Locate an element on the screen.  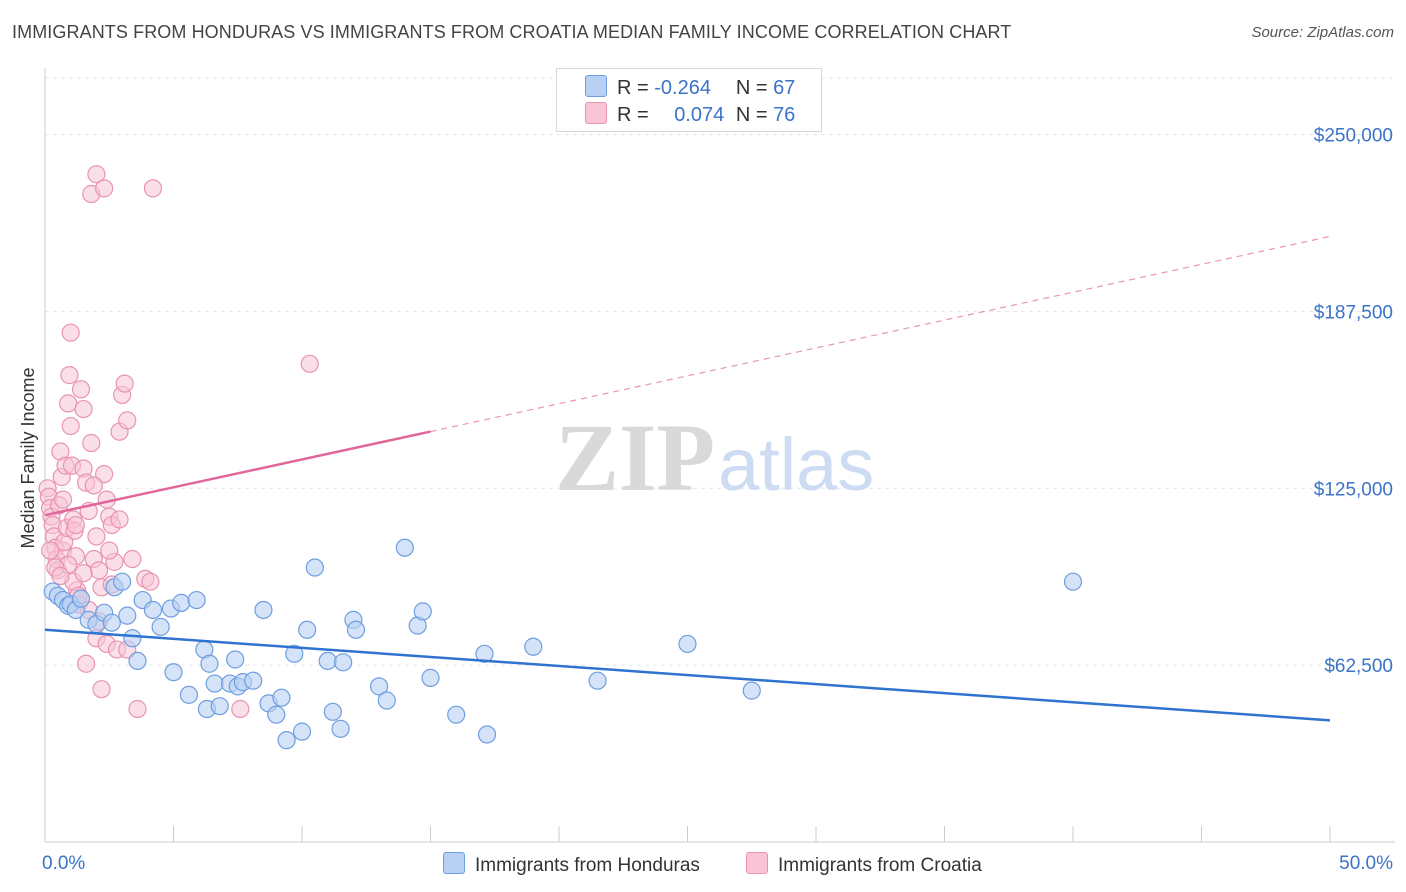
y-tick-label: $125,000 is located at coordinates (1353, 489).